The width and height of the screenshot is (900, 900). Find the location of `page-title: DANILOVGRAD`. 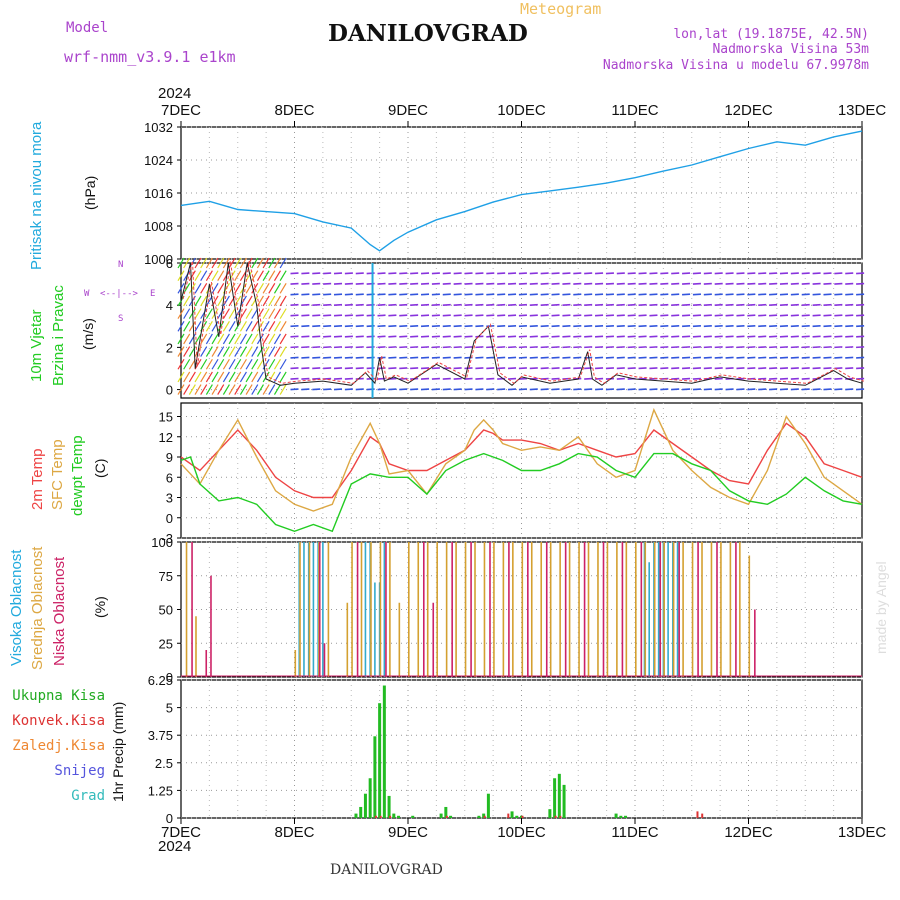

page-title: DANILOVGRAD is located at coordinates (428, 33).